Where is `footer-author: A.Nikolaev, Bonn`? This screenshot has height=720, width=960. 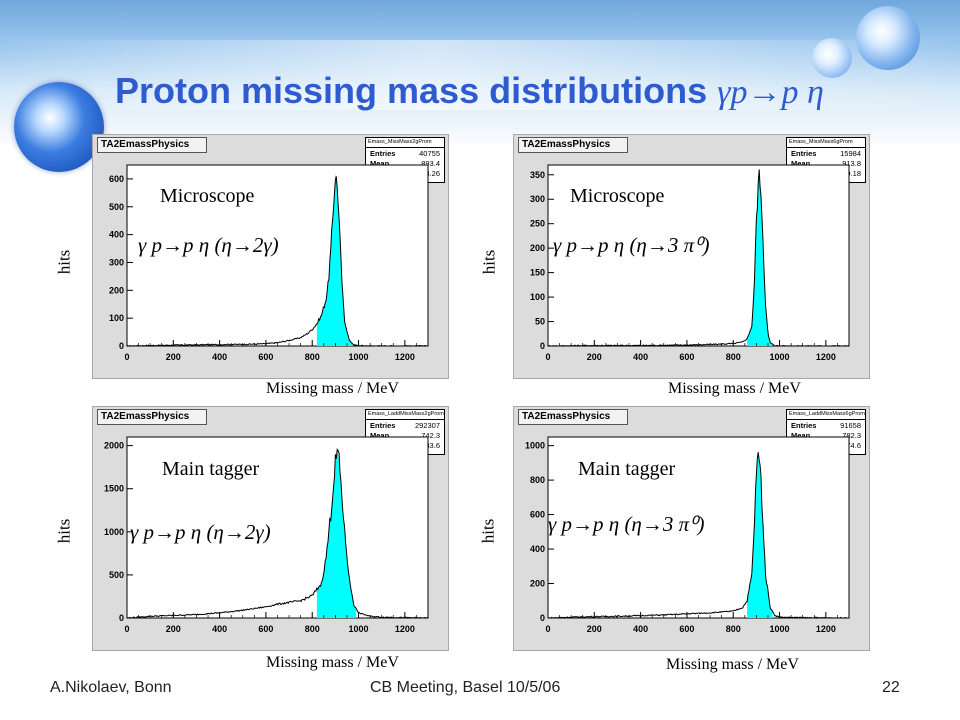
footer-author: A.Nikolaev, Bonn is located at coordinates (111, 687).